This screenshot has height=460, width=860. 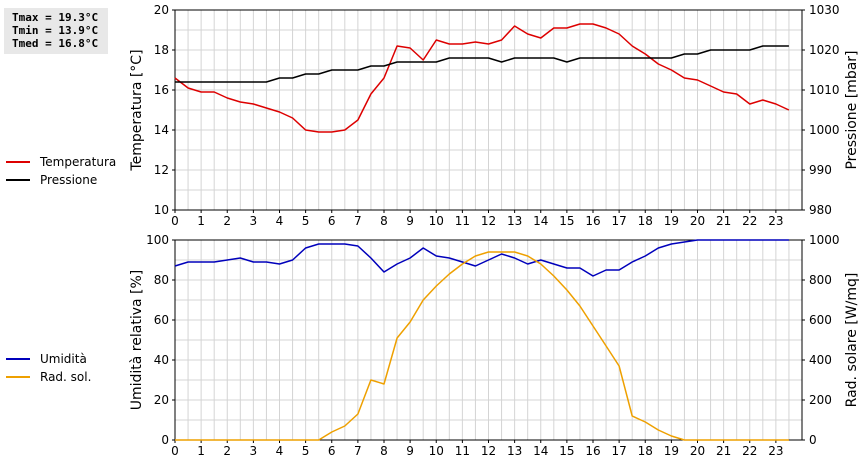 I want to click on y-right-tick-label: 1030, so click(x=824, y=10).